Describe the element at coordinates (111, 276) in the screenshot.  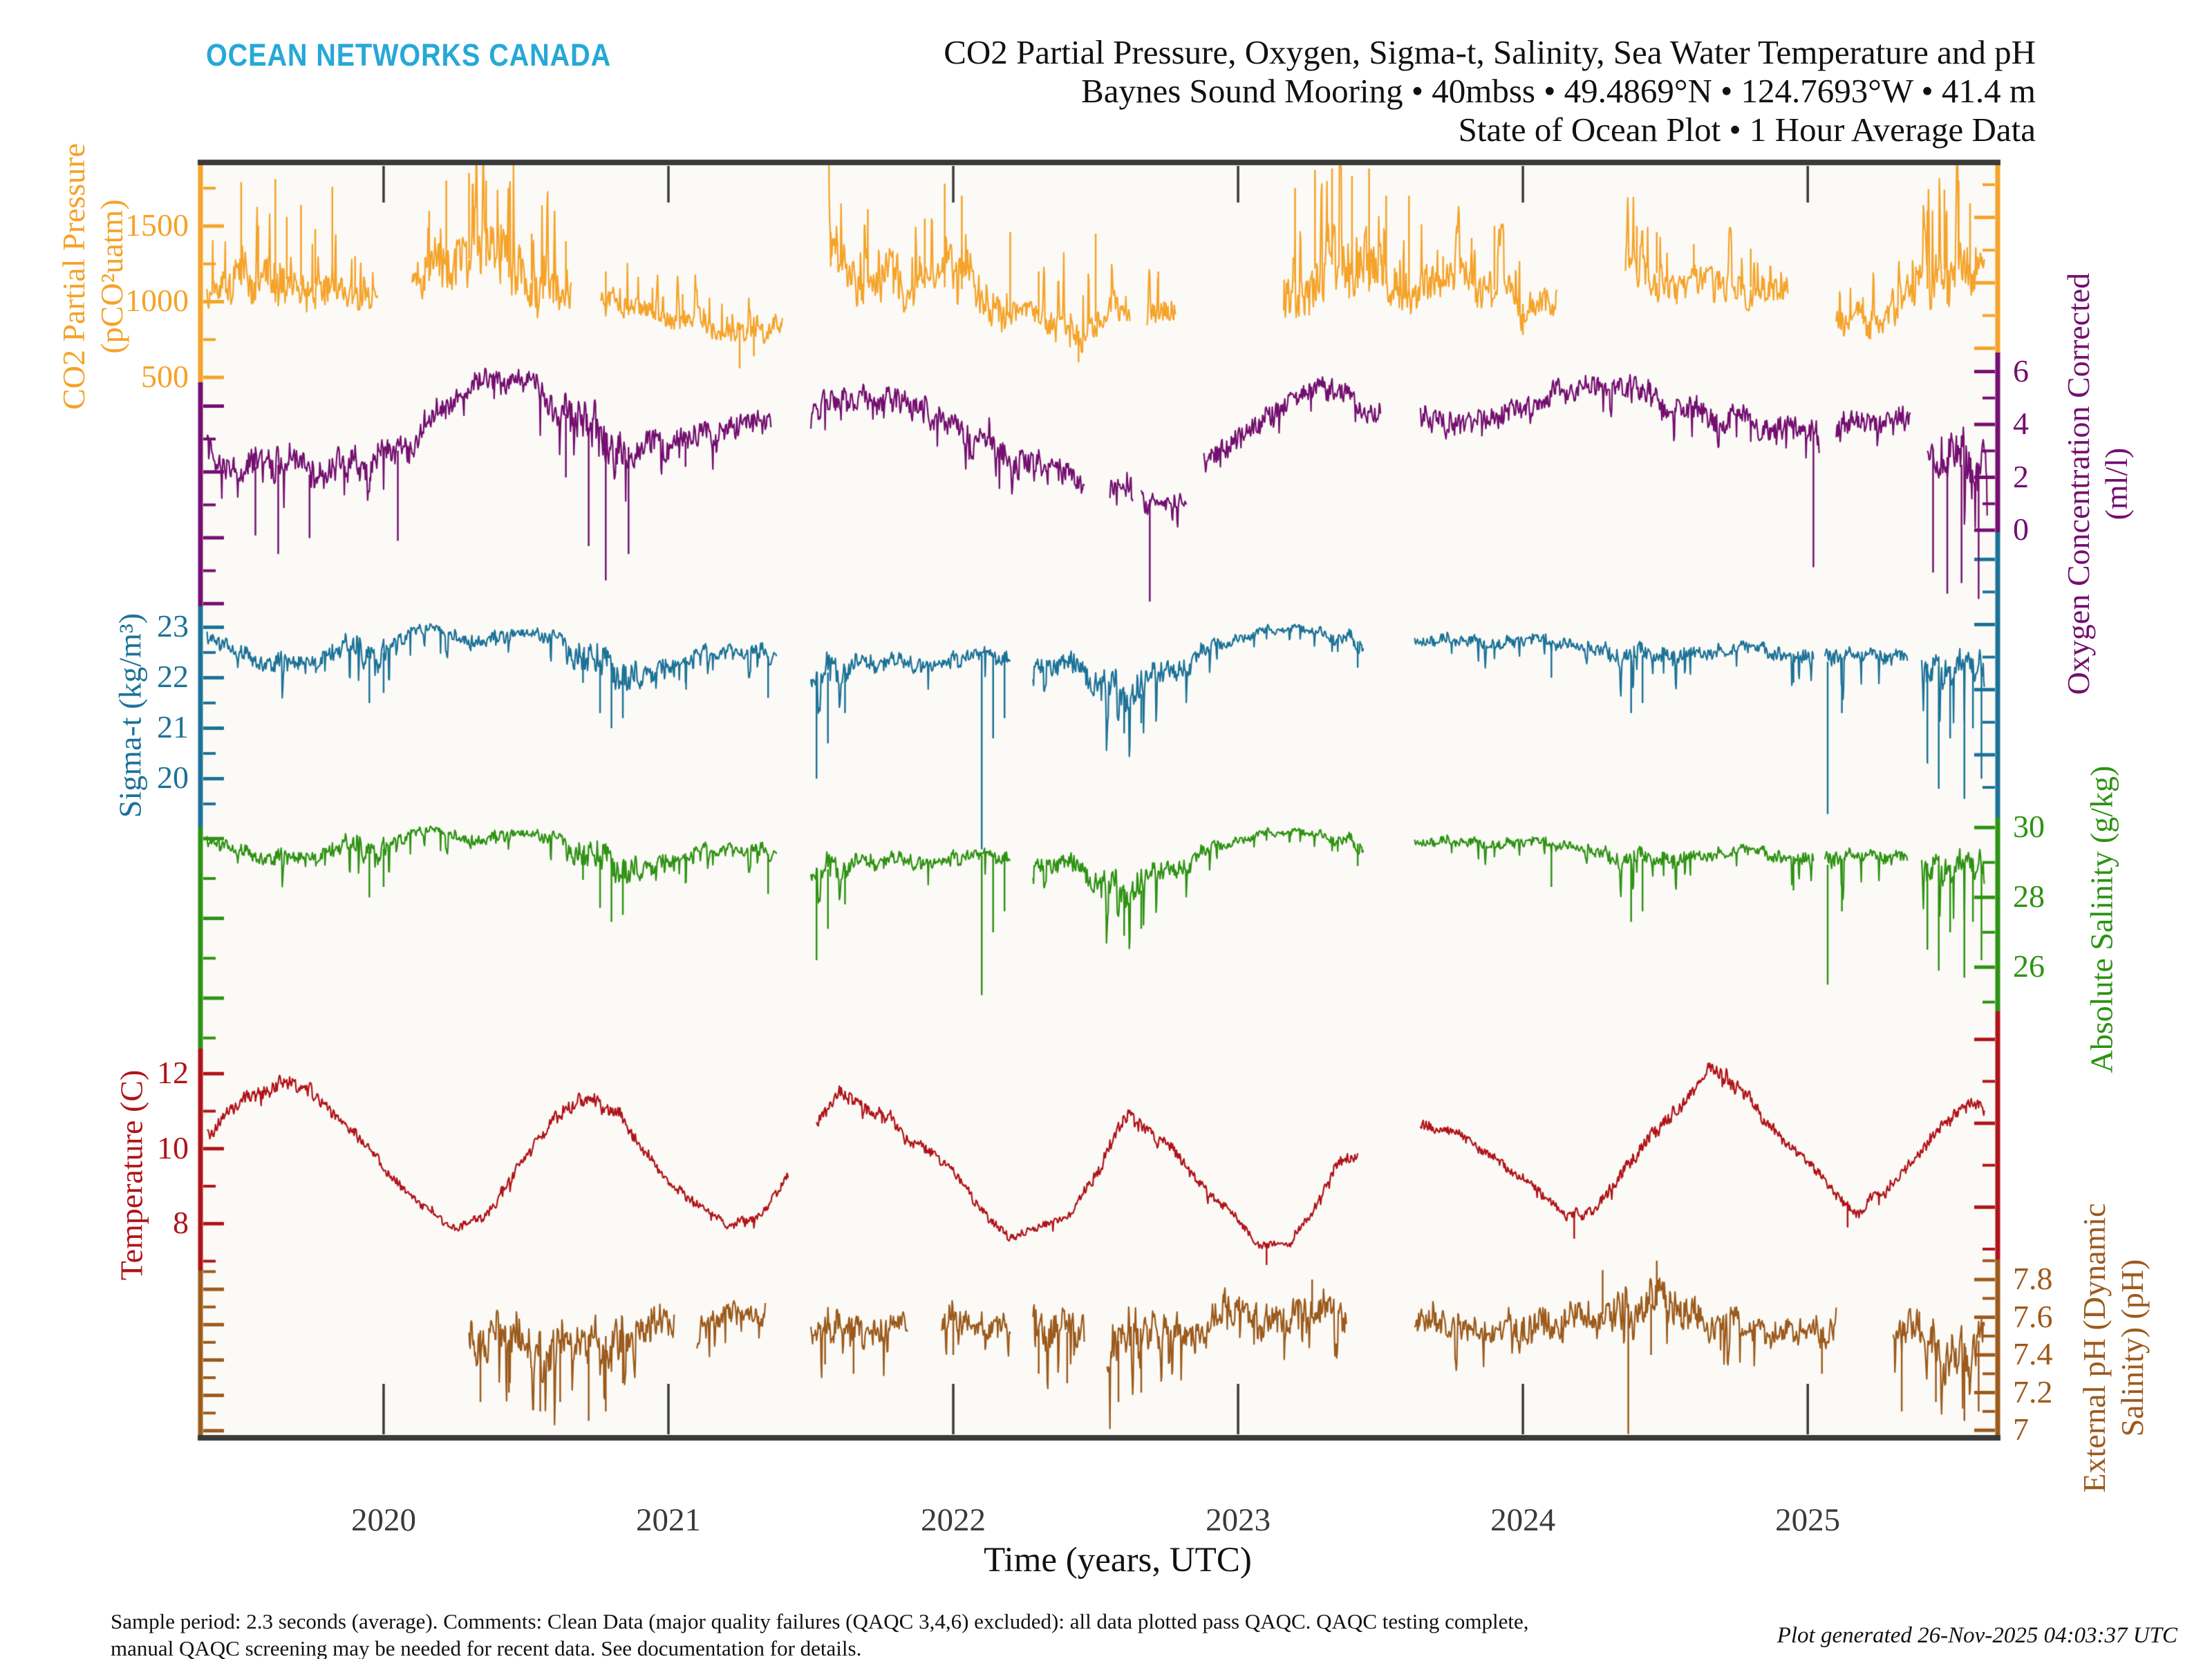
I see `y-axis-label-co2-line2: (pCO²uatm)` at that location.